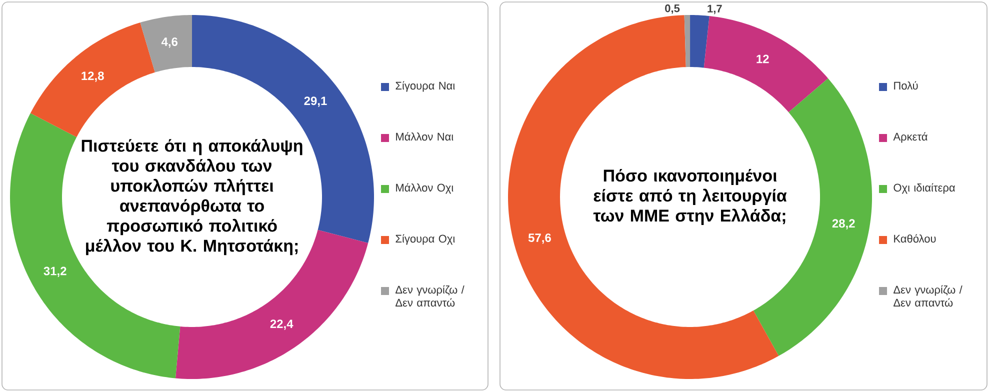  What do you see at coordinates (915, 238) in the screenshot?
I see `legend-label: Καθόλου` at bounding box center [915, 238].